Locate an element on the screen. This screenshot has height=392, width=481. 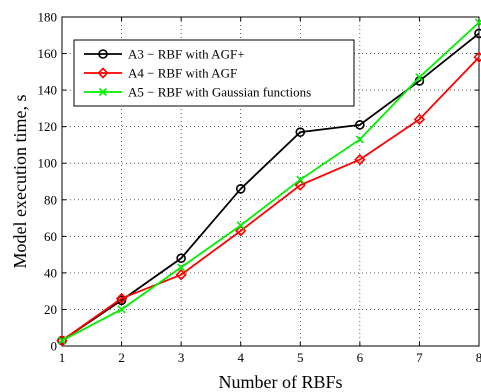
y-tick-label: 140 is located at coordinates (48, 90).